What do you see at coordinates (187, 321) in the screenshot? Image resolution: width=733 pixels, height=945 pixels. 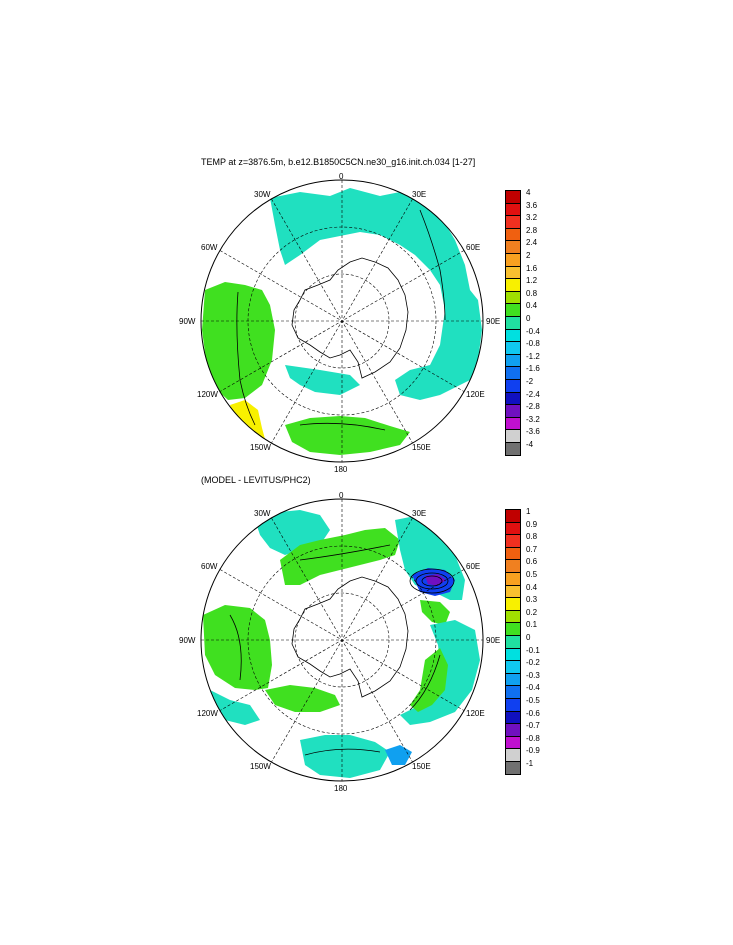 I see `lon-label-90w: 90W` at bounding box center [187, 321].